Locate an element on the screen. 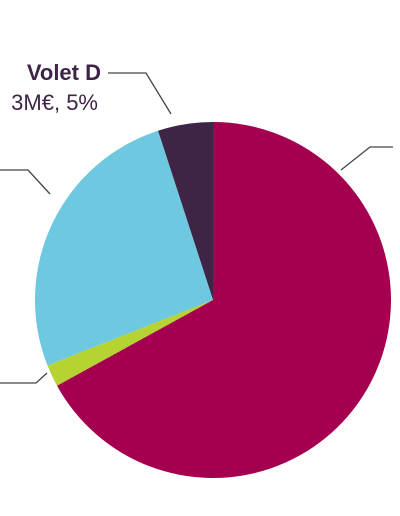 The width and height of the screenshot is (400, 516). slice-value-label: 3M€, 5% is located at coordinates (54, 102).